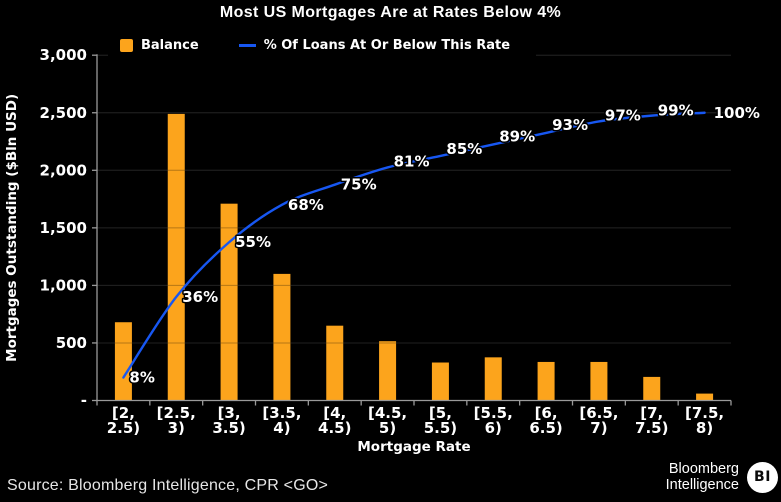 Image resolution: width=781 pixels, height=502 pixels. I want to click on bar-[5.5, 6), so click(493, 379).